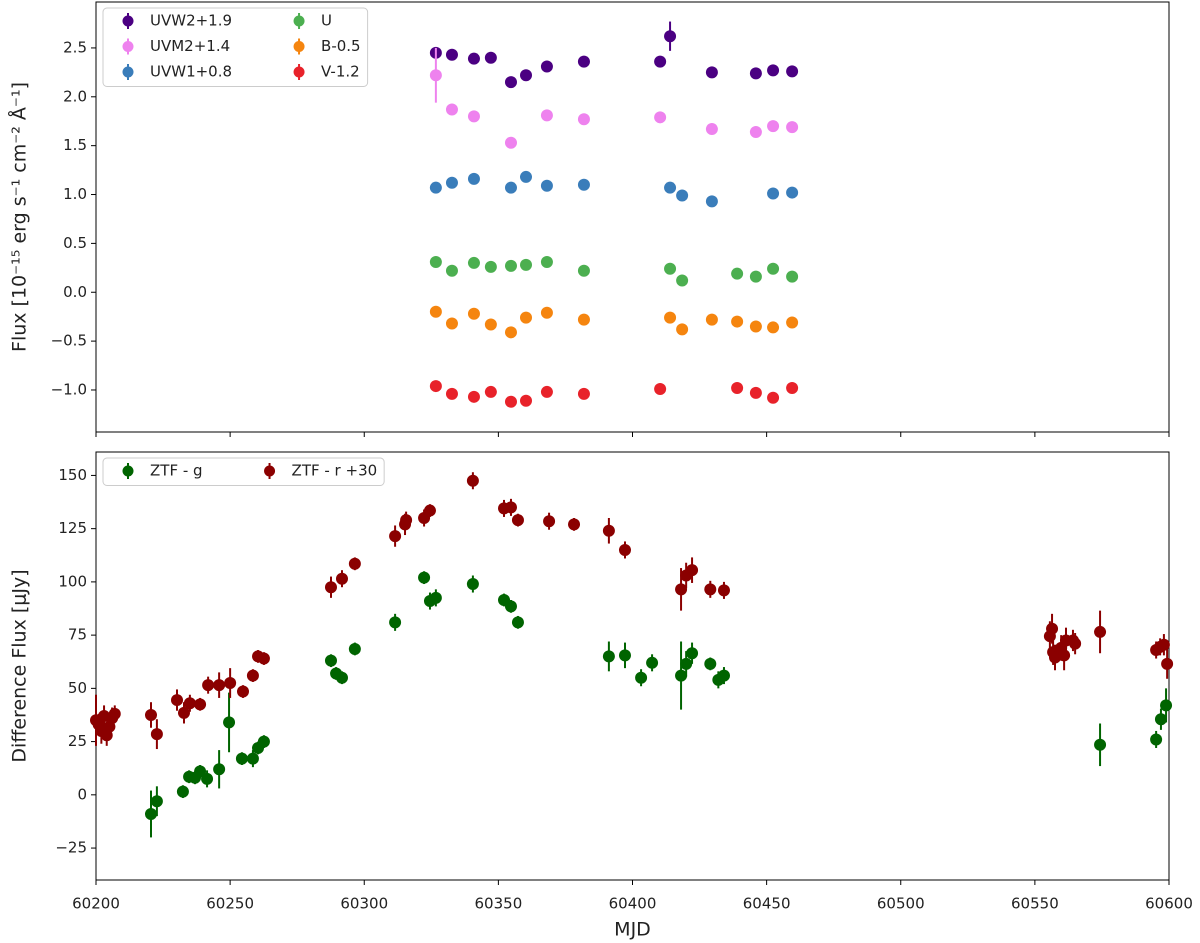  I want to click on x-tick-label: 60450, so click(767, 904).